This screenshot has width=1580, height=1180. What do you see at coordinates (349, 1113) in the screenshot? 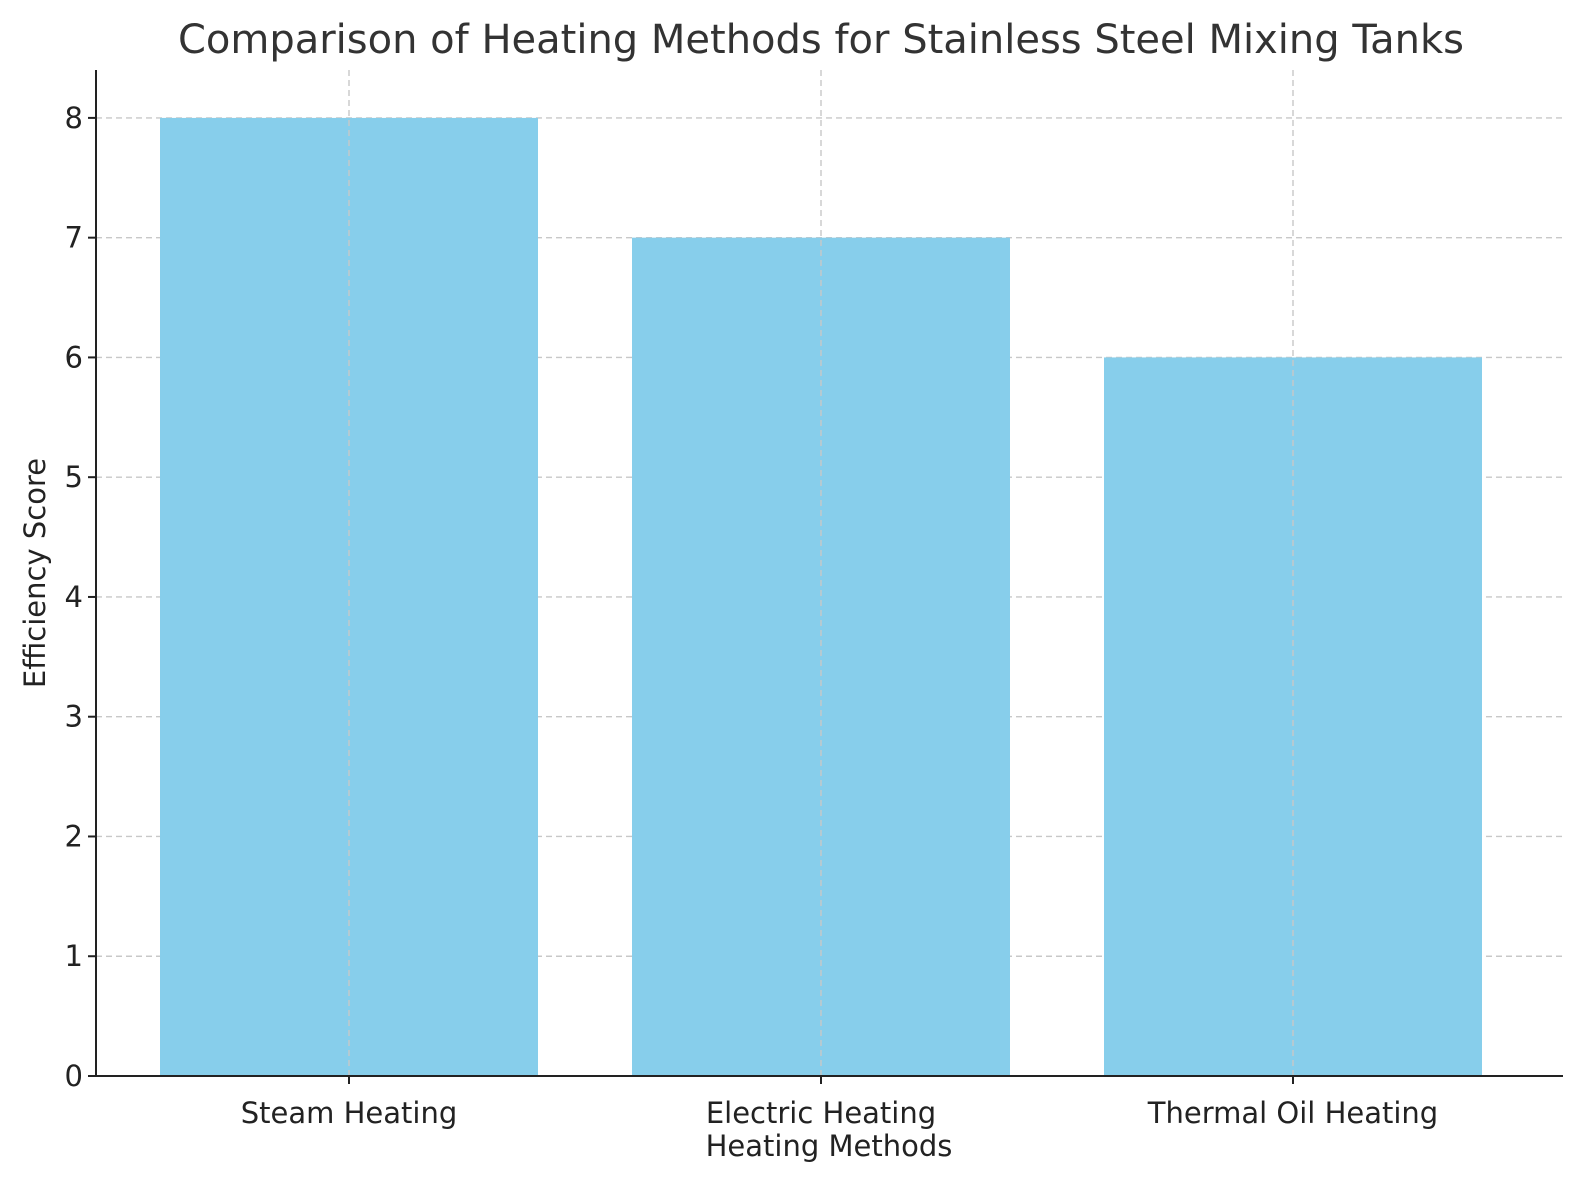
I see `x-tick-label: Steam Heating` at bounding box center [349, 1113].